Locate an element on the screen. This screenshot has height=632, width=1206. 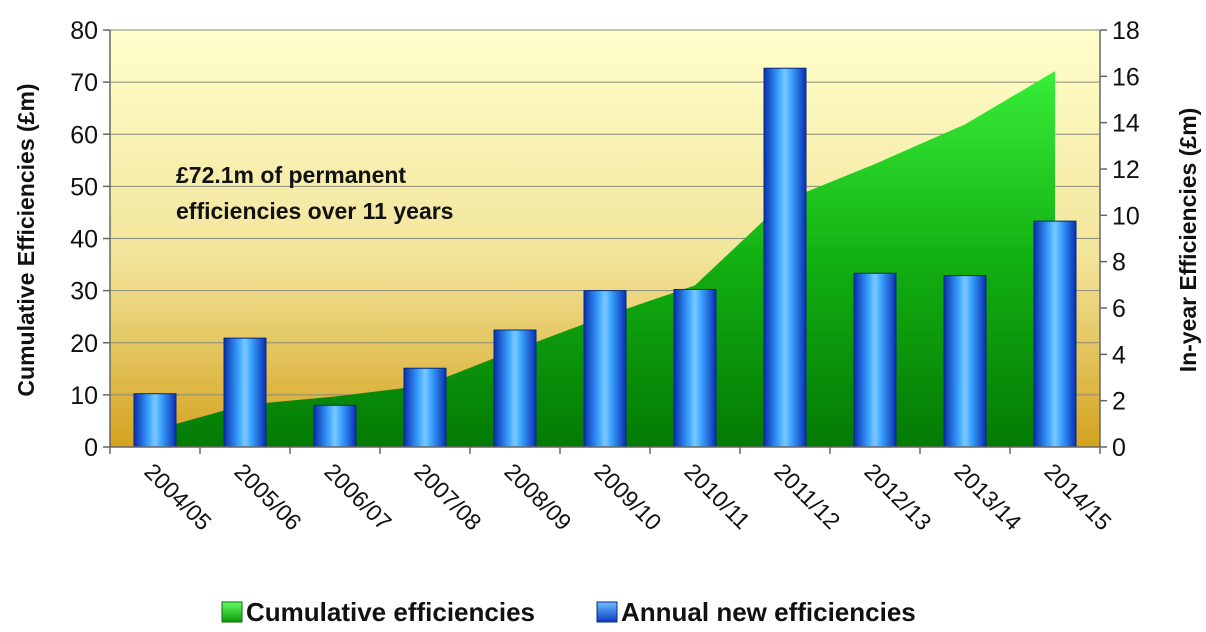
right-tick-label: 8 is located at coordinates (1119, 263).